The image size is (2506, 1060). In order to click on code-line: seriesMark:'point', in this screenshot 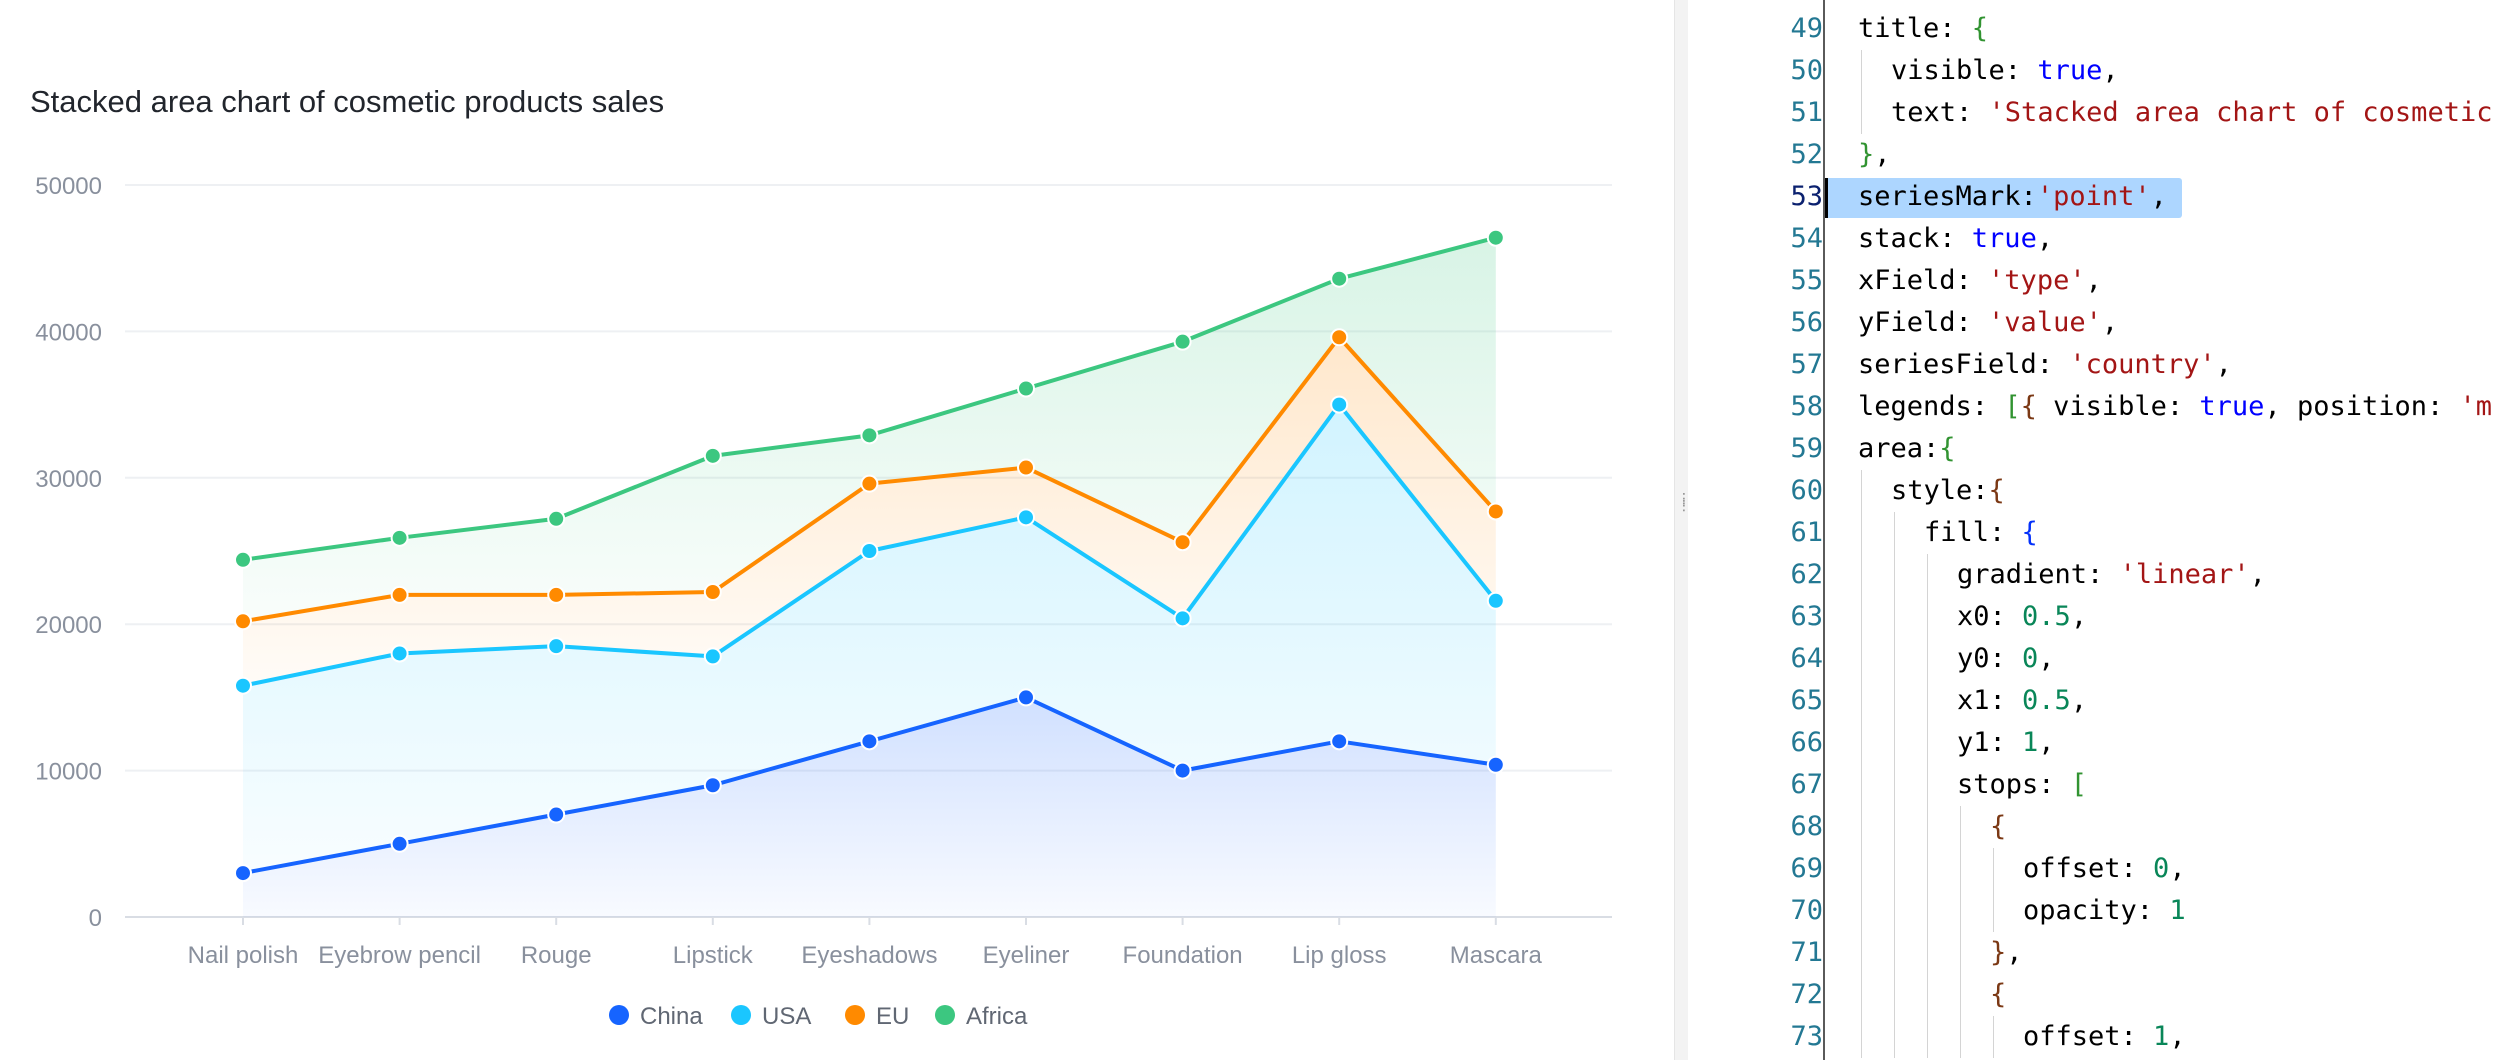, I will do `click(2012, 197)`.